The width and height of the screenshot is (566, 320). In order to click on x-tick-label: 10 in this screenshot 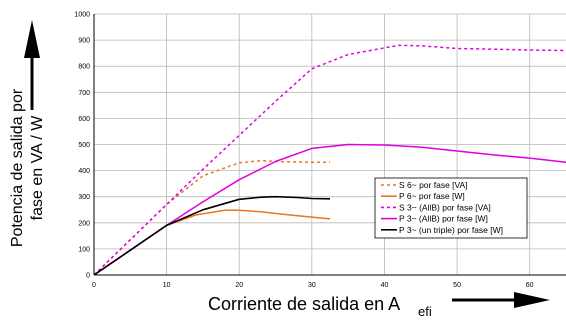, I will do `click(167, 285)`.